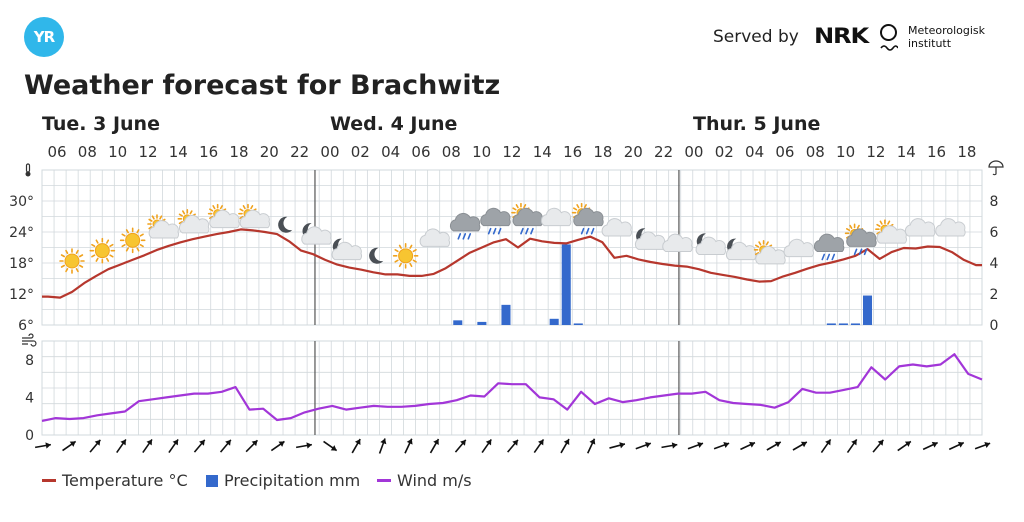  Describe the element at coordinates (906, 152) in the screenshot. I see `hour-label-28: 14` at that location.